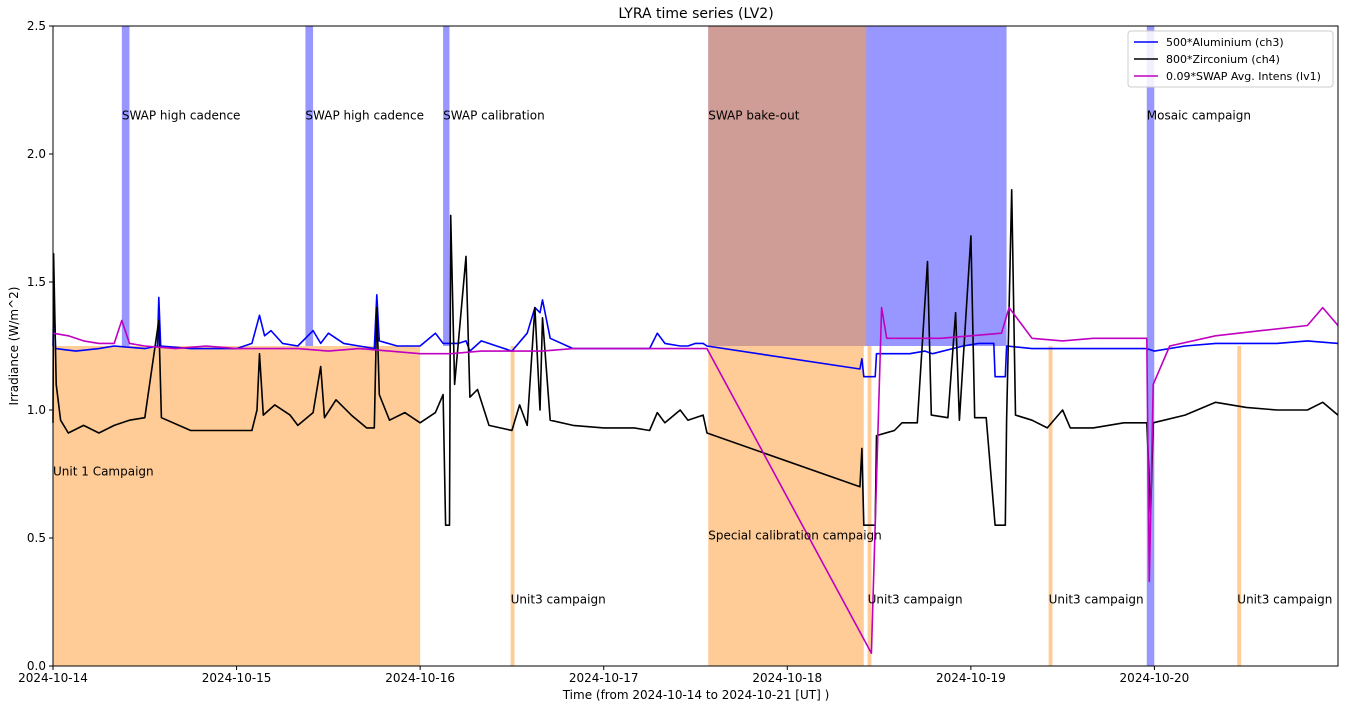  Describe the element at coordinates (36, 666) in the screenshot. I see `y-tick-label: 0.0` at that location.